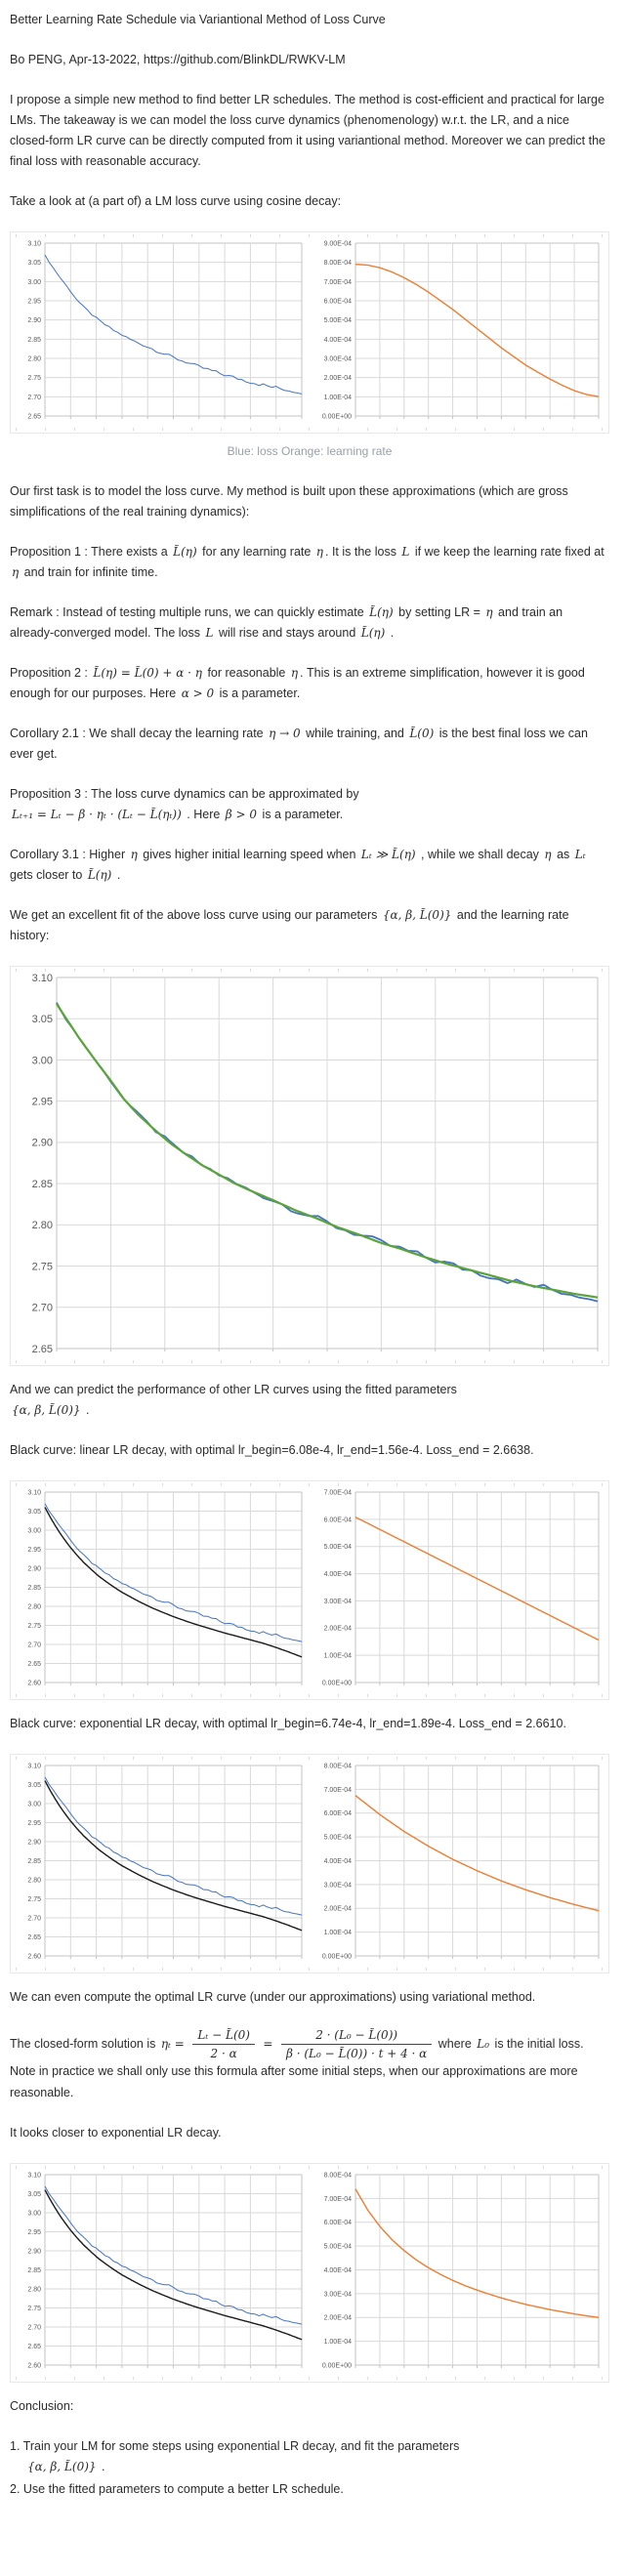 Image resolution: width=625 pixels, height=2576 pixels. I want to click on figure-caption: Blue: loss Orange: learning rate, so click(310, 451).